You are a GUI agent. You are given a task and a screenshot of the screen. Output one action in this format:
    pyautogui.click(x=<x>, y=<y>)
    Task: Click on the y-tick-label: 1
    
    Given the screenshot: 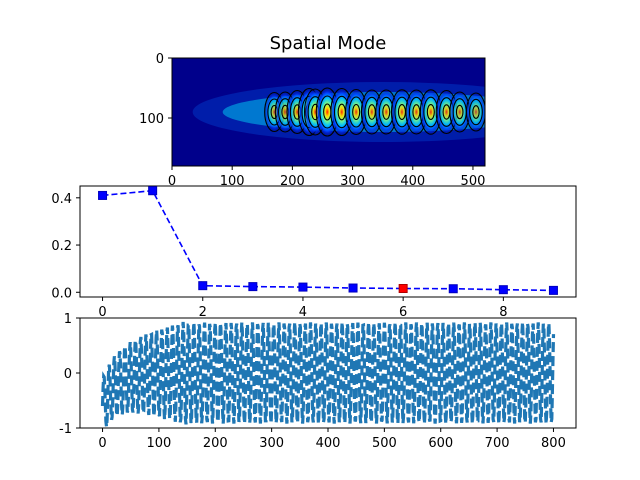 What is the action you would take?
    pyautogui.click(x=68, y=319)
    